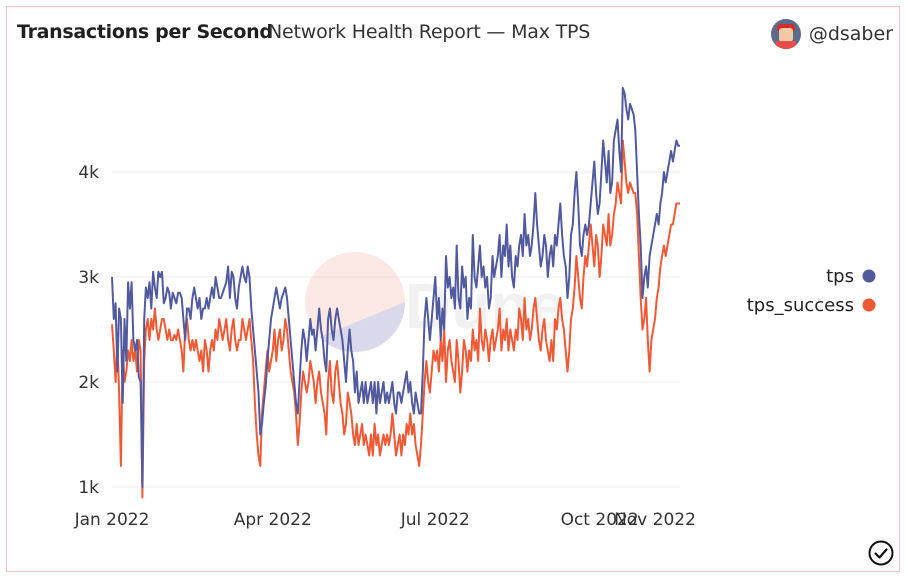 This screenshot has height=579, width=908. What do you see at coordinates (88, 278) in the screenshot?
I see `y-tick-label: 3k` at bounding box center [88, 278].